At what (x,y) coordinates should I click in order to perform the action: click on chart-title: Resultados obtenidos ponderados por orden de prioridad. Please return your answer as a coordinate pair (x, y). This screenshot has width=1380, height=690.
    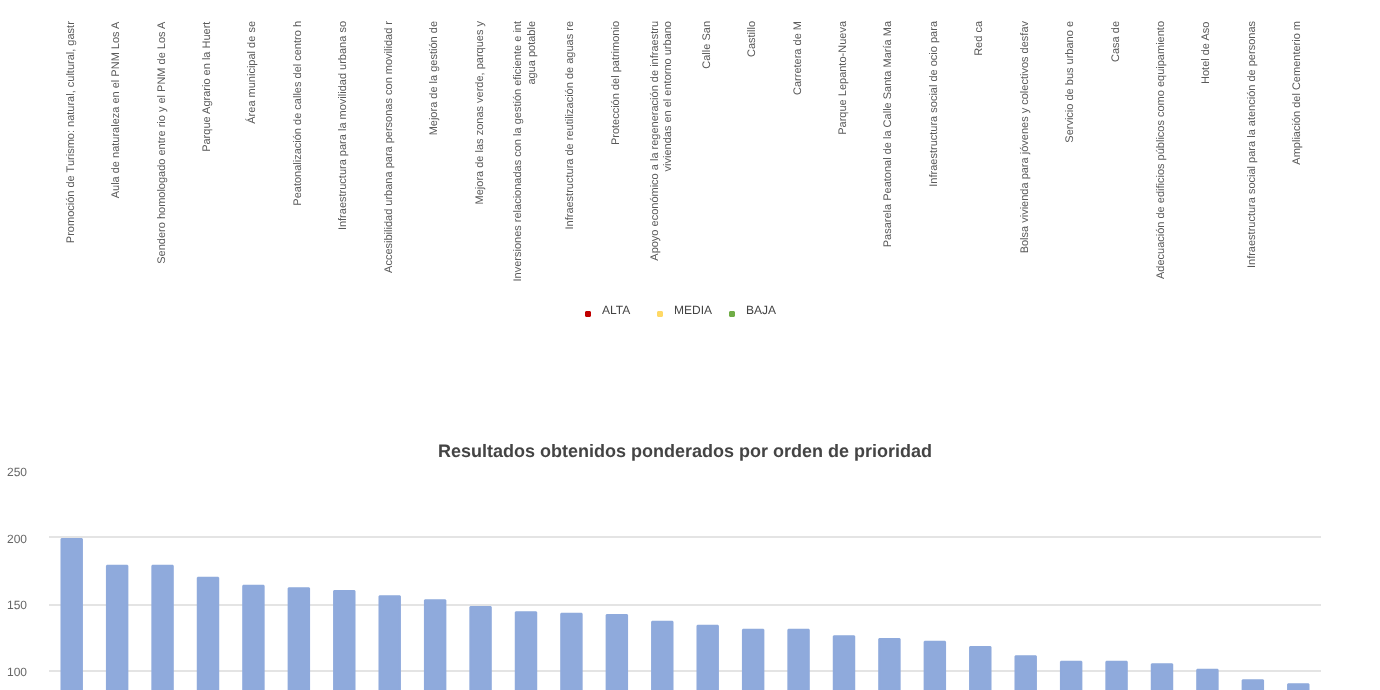
    Looking at the image, I should click on (685, 451).